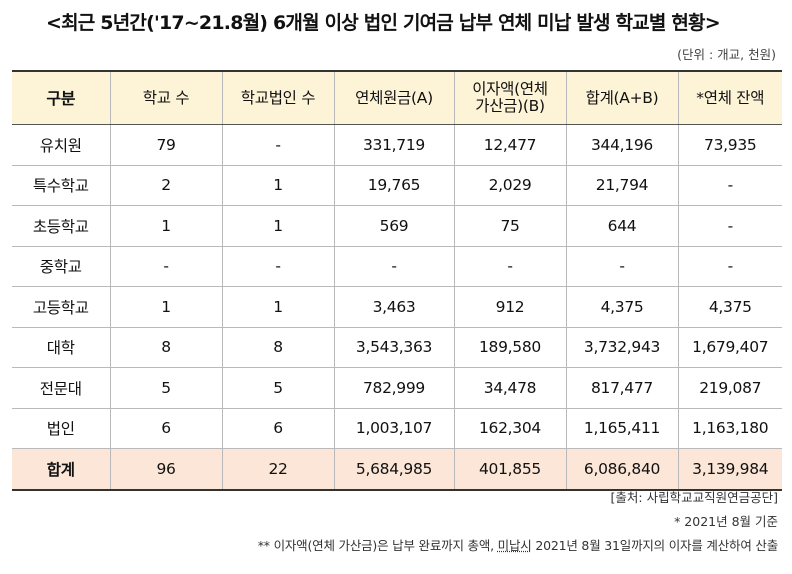 The width and height of the screenshot is (792, 574). I want to click on table-cell: 782,999, so click(394, 388).